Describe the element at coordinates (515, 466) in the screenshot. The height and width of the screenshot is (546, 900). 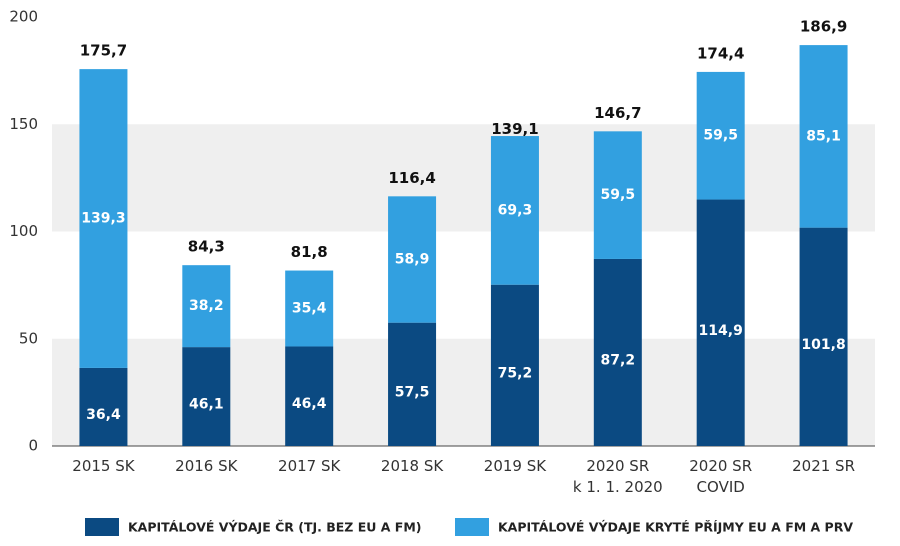
I see `x-tick-label: 2019 SK` at that location.